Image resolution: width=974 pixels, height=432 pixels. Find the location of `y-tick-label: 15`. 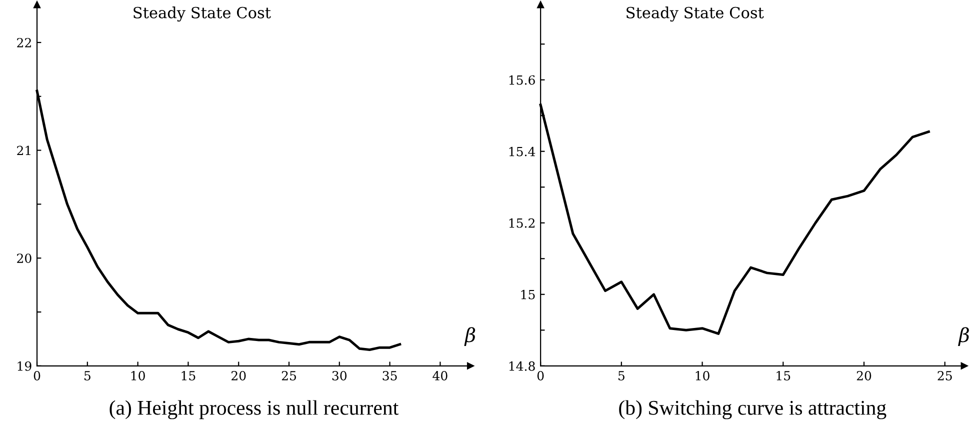

y-tick-label: 15 is located at coordinates (528, 295).